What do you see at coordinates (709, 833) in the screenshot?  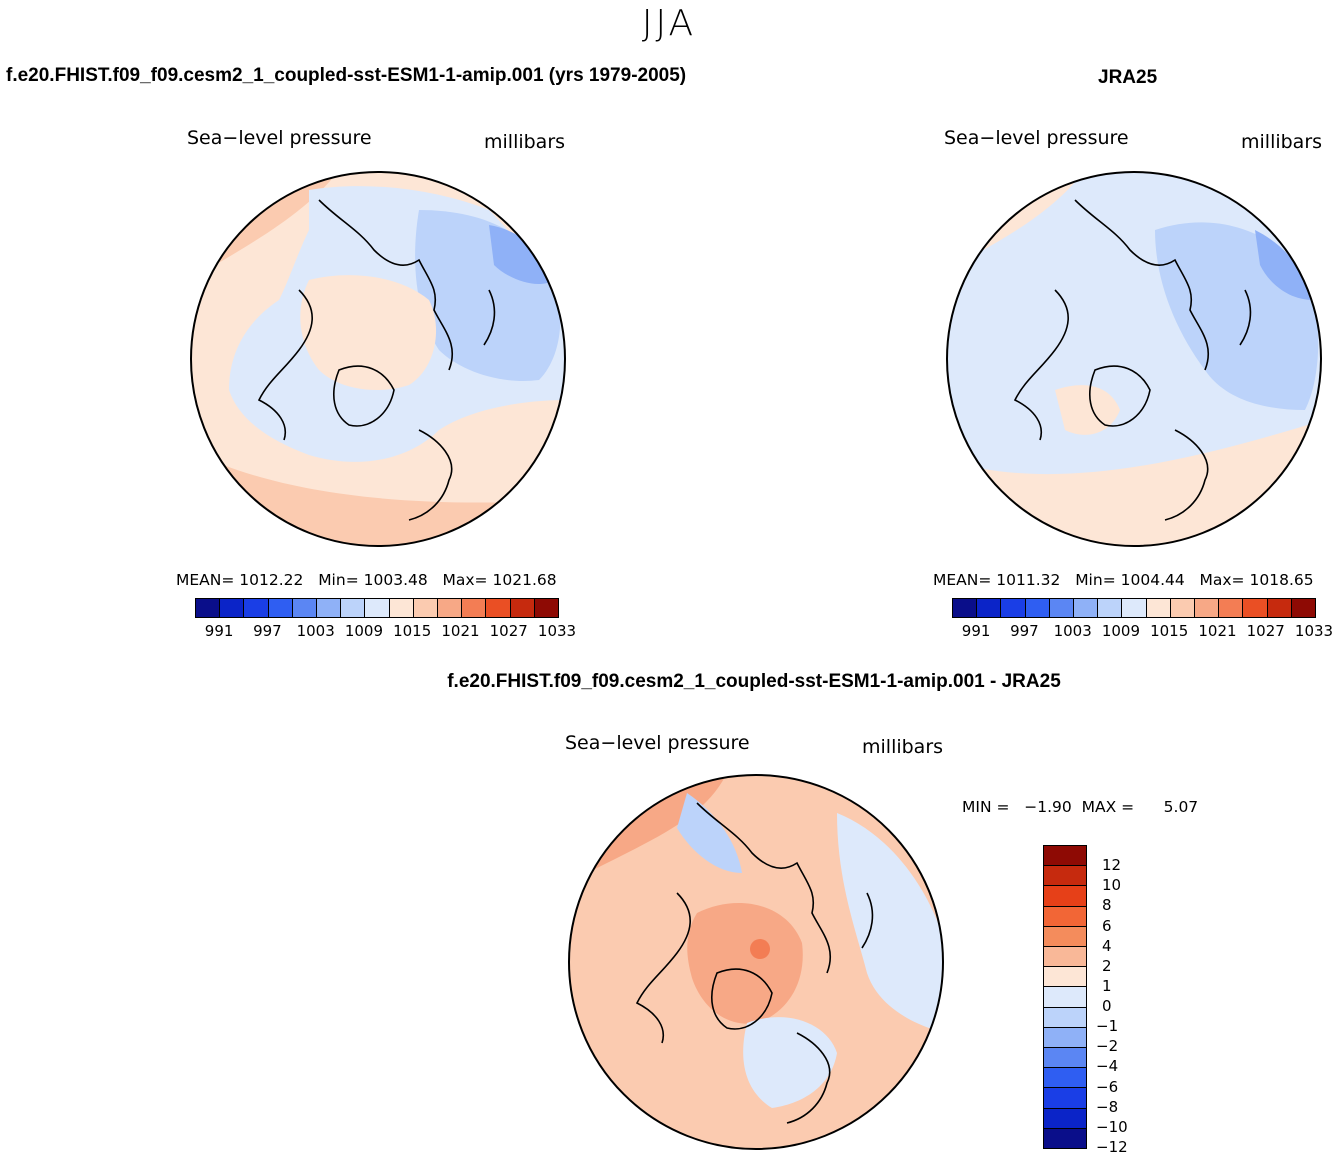 I see `negative-region-siberia` at bounding box center [709, 833].